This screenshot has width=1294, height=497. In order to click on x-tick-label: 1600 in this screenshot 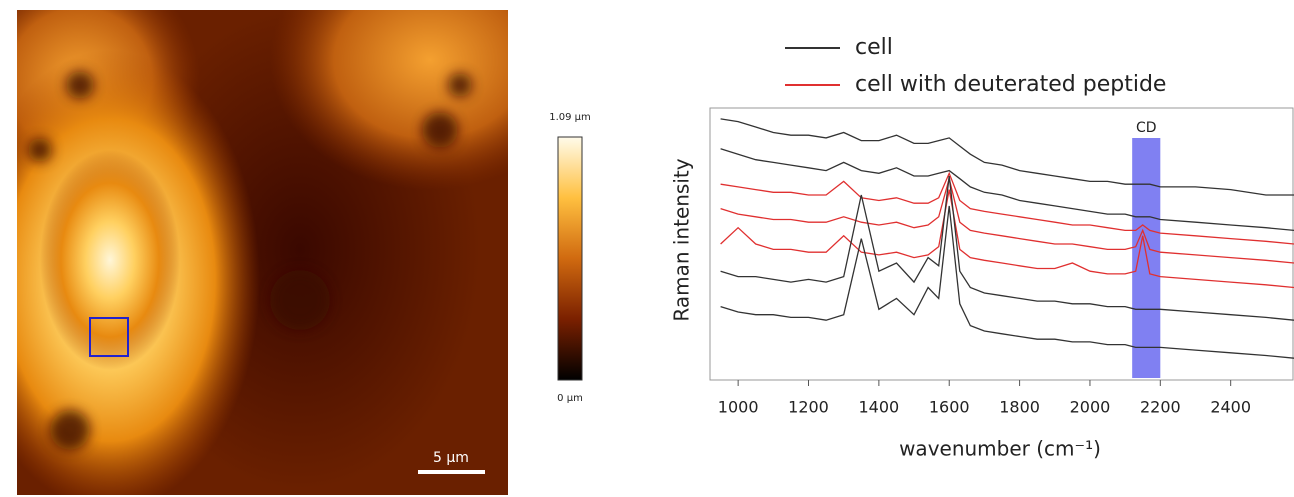, I will do `click(949, 407)`.